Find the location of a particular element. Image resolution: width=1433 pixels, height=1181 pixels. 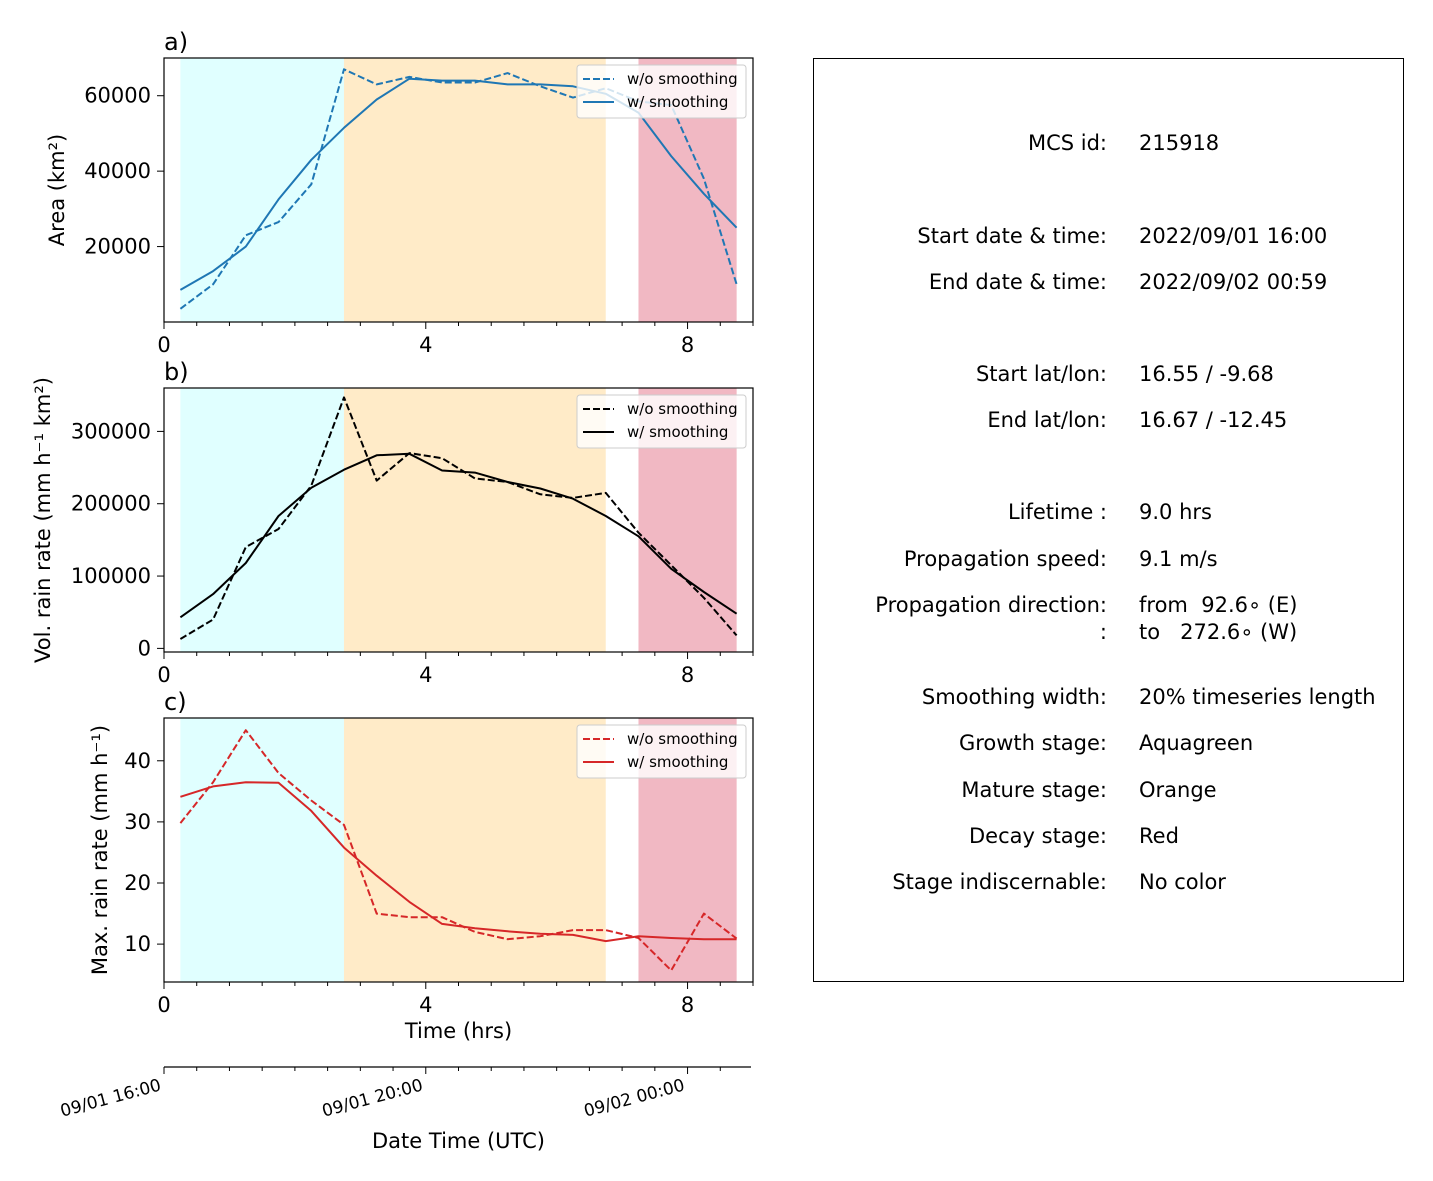

info-key: Growth stage: is located at coordinates (1032, 743).